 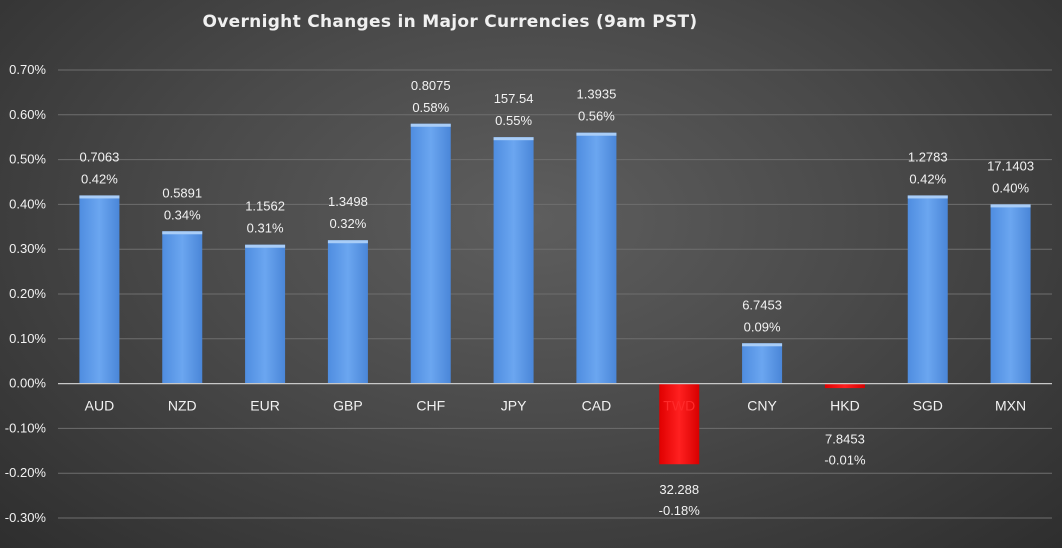 I want to click on y-tick-label: 0.00%, so click(x=27, y=383).